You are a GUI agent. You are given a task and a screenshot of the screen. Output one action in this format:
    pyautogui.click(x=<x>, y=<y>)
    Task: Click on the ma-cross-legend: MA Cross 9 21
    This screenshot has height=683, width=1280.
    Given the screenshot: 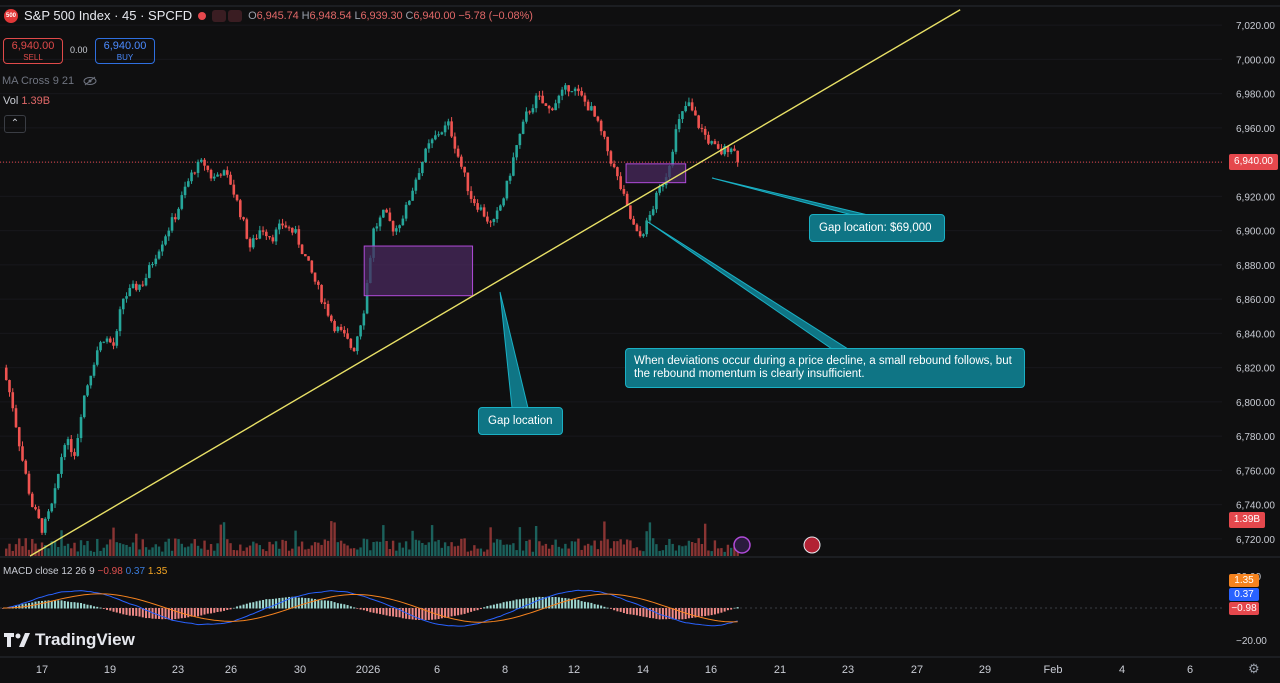 What is the action you would take?
    pyautogui.click(x=49, y=81)
    